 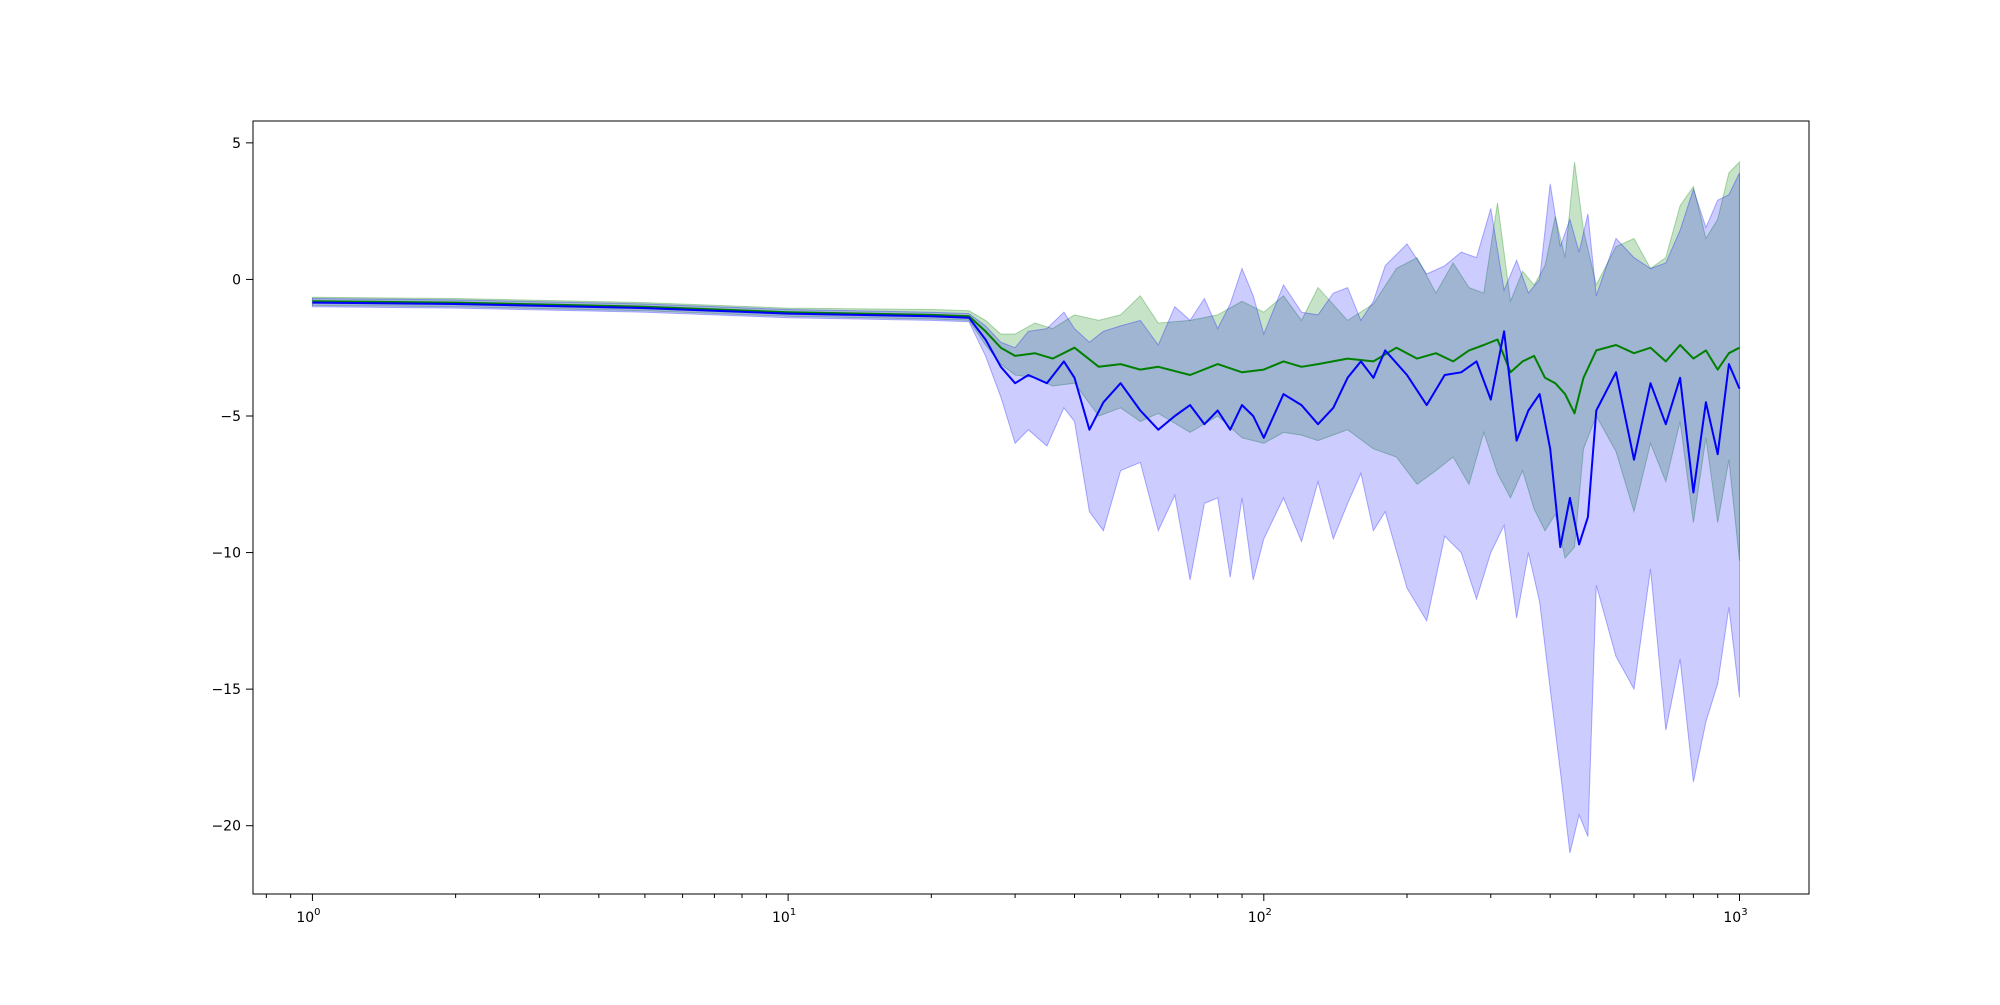 I want to click on x-tick-label: 10⁰, so click(x=308, y=916).